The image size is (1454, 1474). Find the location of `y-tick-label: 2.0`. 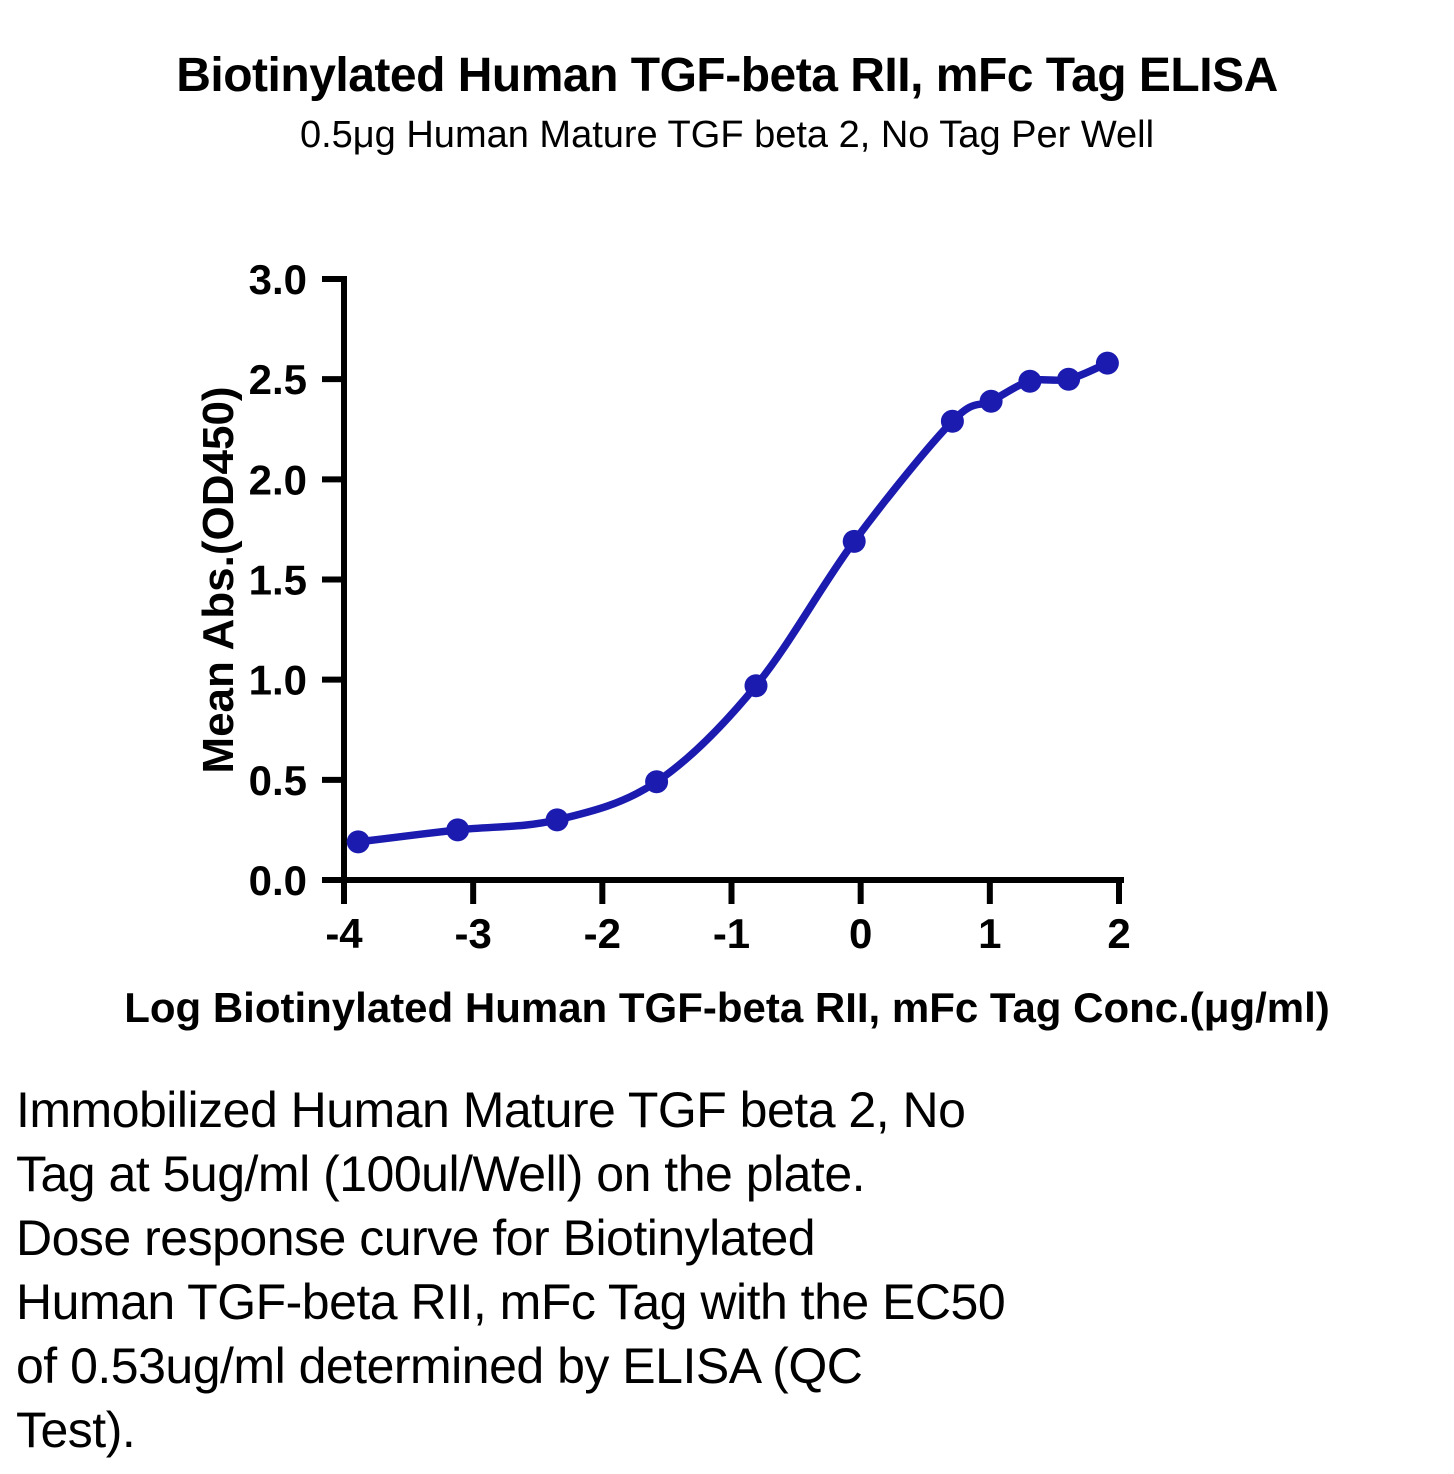

y-tick-label: 2.0 is located at coordinates (278, 479).